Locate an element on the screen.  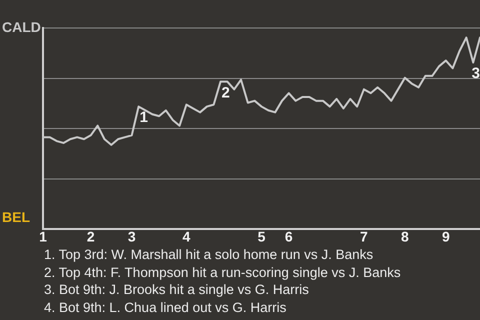
text: 2. Top 4th: F. Thompson hit a run-scoring single vs J. Banks is located at coordinates (223, 272).